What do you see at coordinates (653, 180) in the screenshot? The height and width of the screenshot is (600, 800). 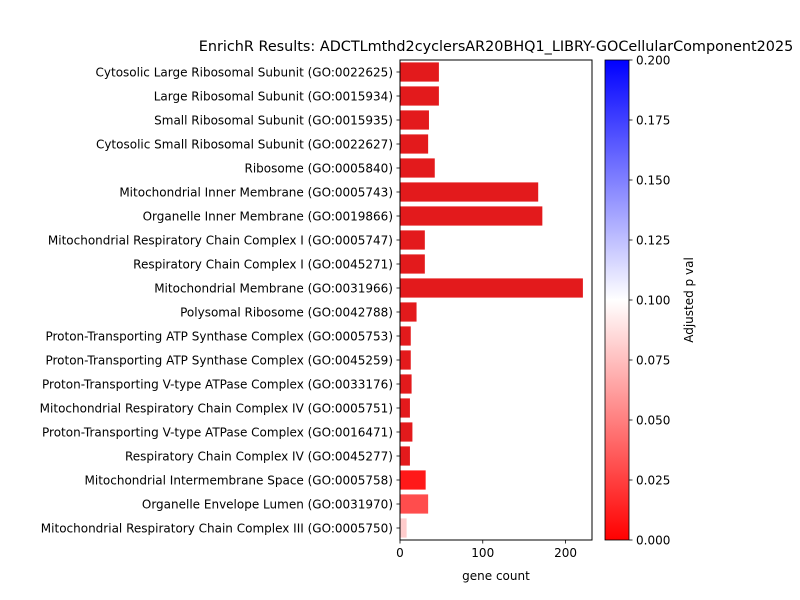 I see `colorbar-tick-label: 0.150` at bounding box center [653, 180].